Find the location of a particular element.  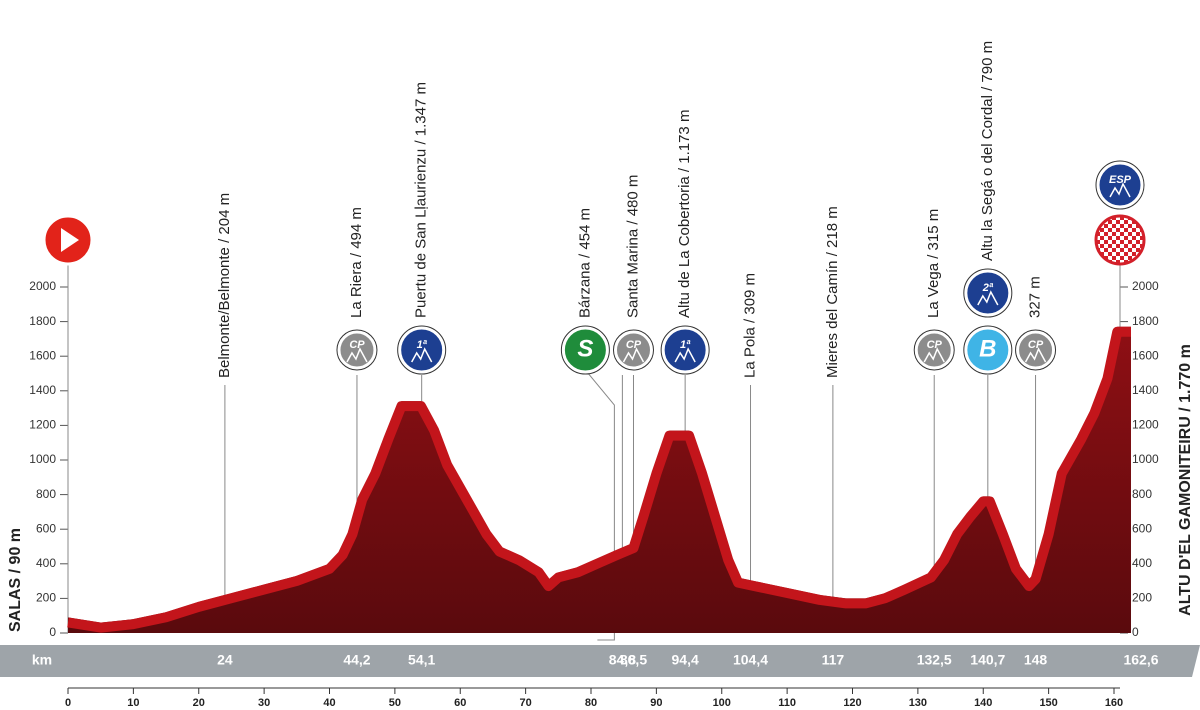

leader-line is located at coordinates (599, 505).